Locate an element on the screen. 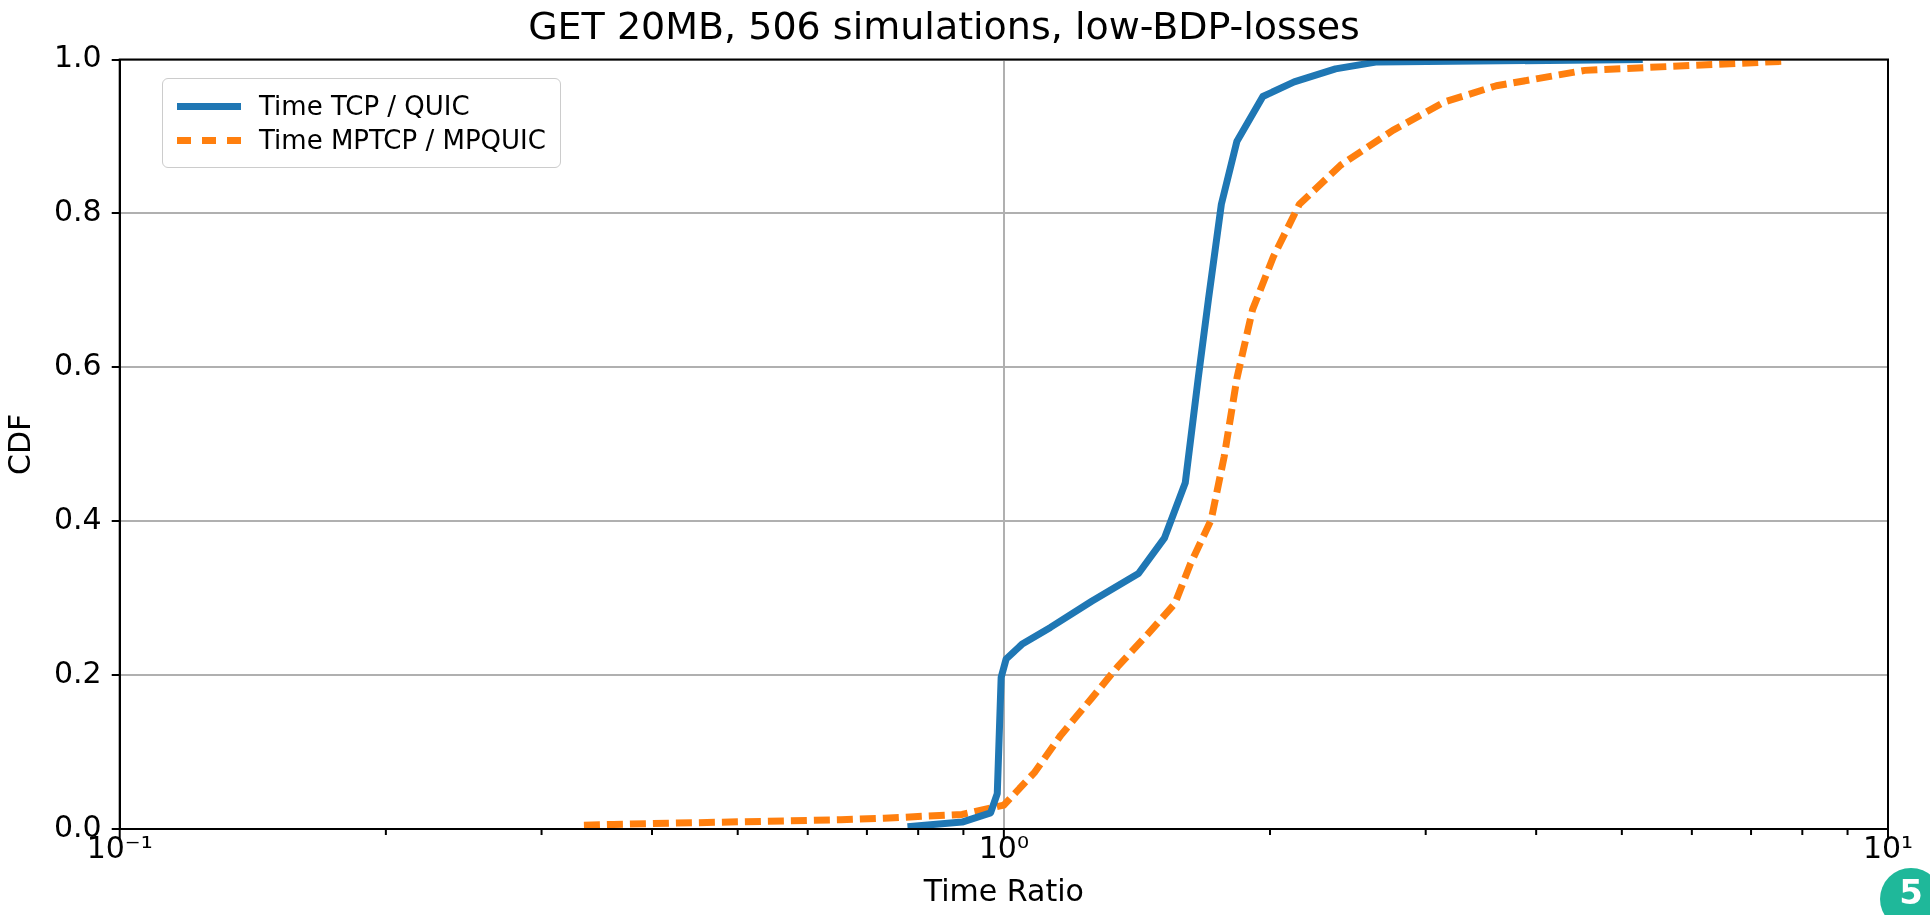 The image size is (1930, 915). y-tick-label: 0.8 is located at coordinates (77, 211).